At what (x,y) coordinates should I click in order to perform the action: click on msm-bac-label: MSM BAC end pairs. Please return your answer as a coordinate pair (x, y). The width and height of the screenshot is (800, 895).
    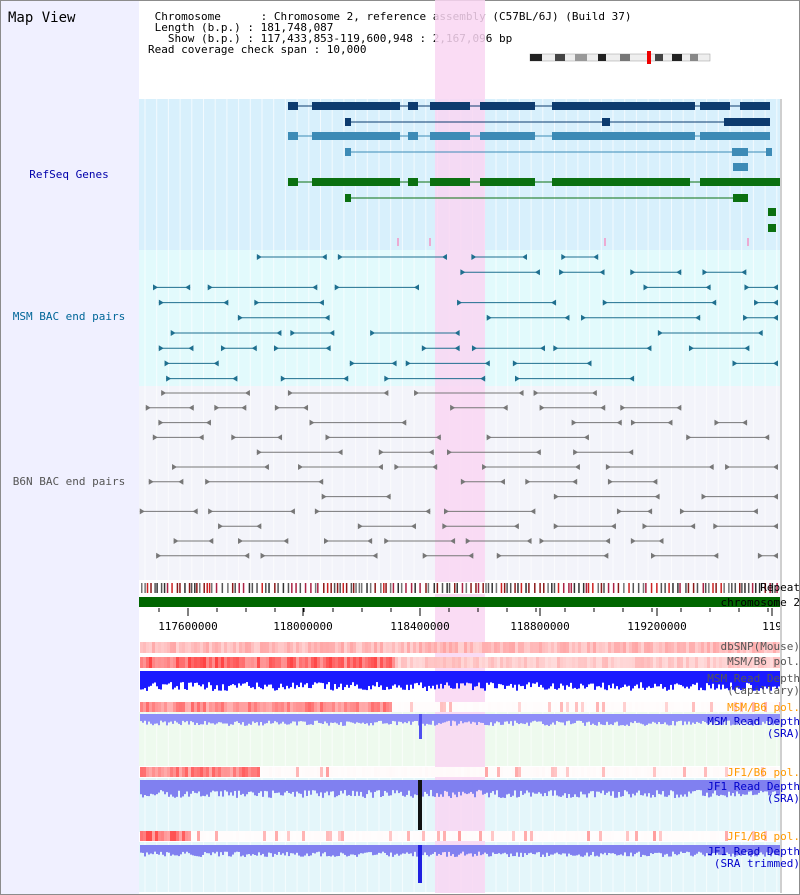
    Looking at the image, I should click on (69, 316).